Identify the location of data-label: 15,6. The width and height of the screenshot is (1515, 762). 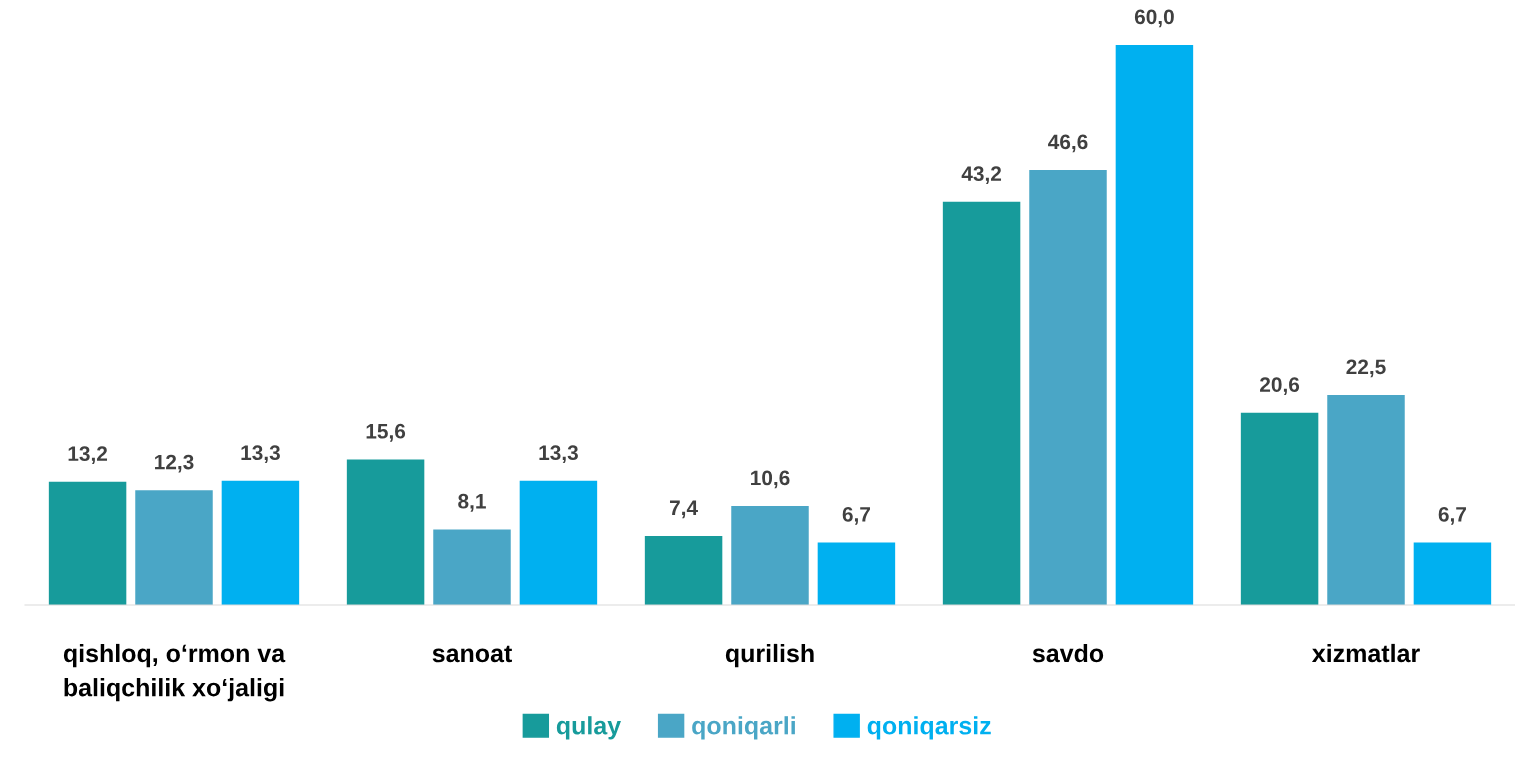
(386, 432).